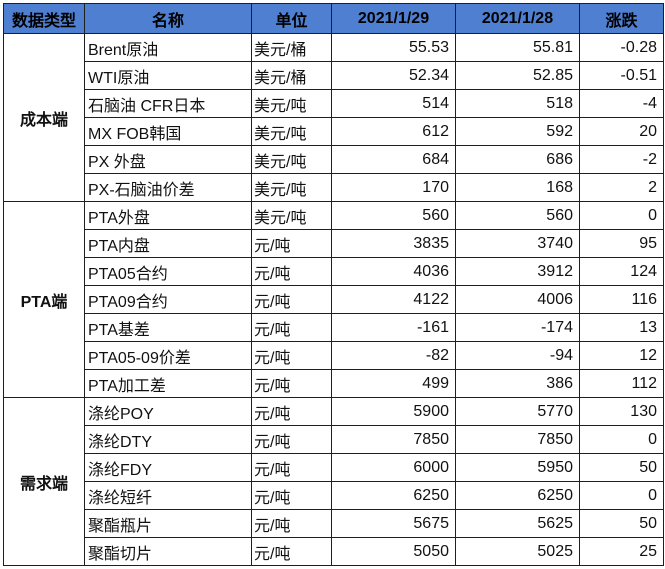  I want to click on value-date-2: 3912, so click(517, 271).